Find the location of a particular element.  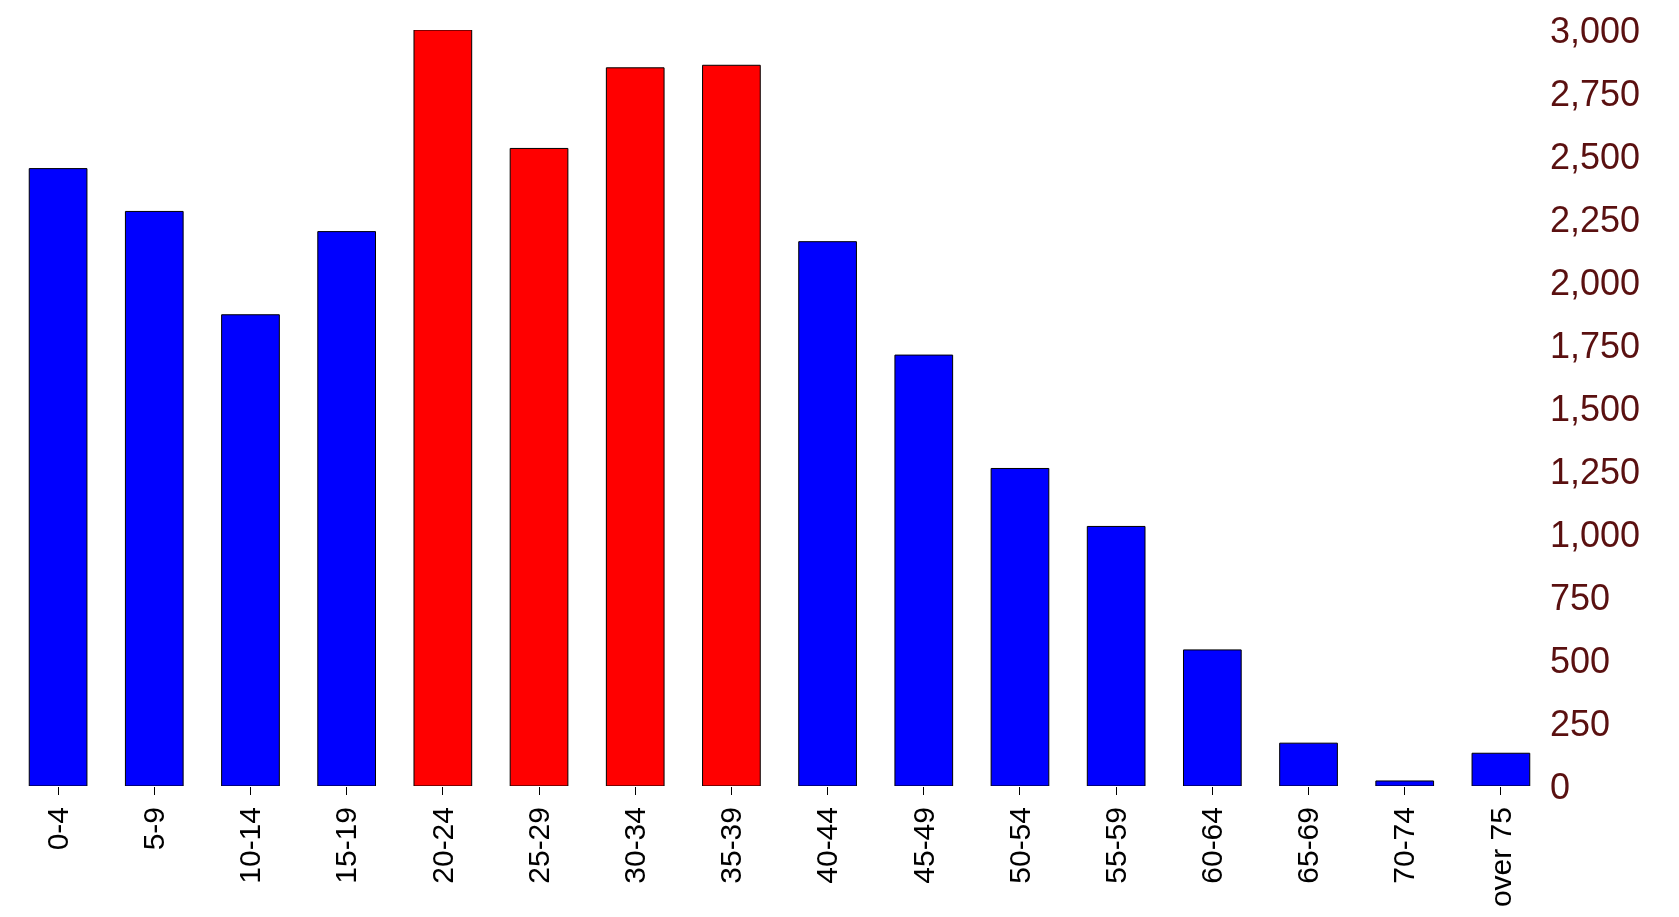

x-tick-label: 10-14 is located at coordinates (250, 845).